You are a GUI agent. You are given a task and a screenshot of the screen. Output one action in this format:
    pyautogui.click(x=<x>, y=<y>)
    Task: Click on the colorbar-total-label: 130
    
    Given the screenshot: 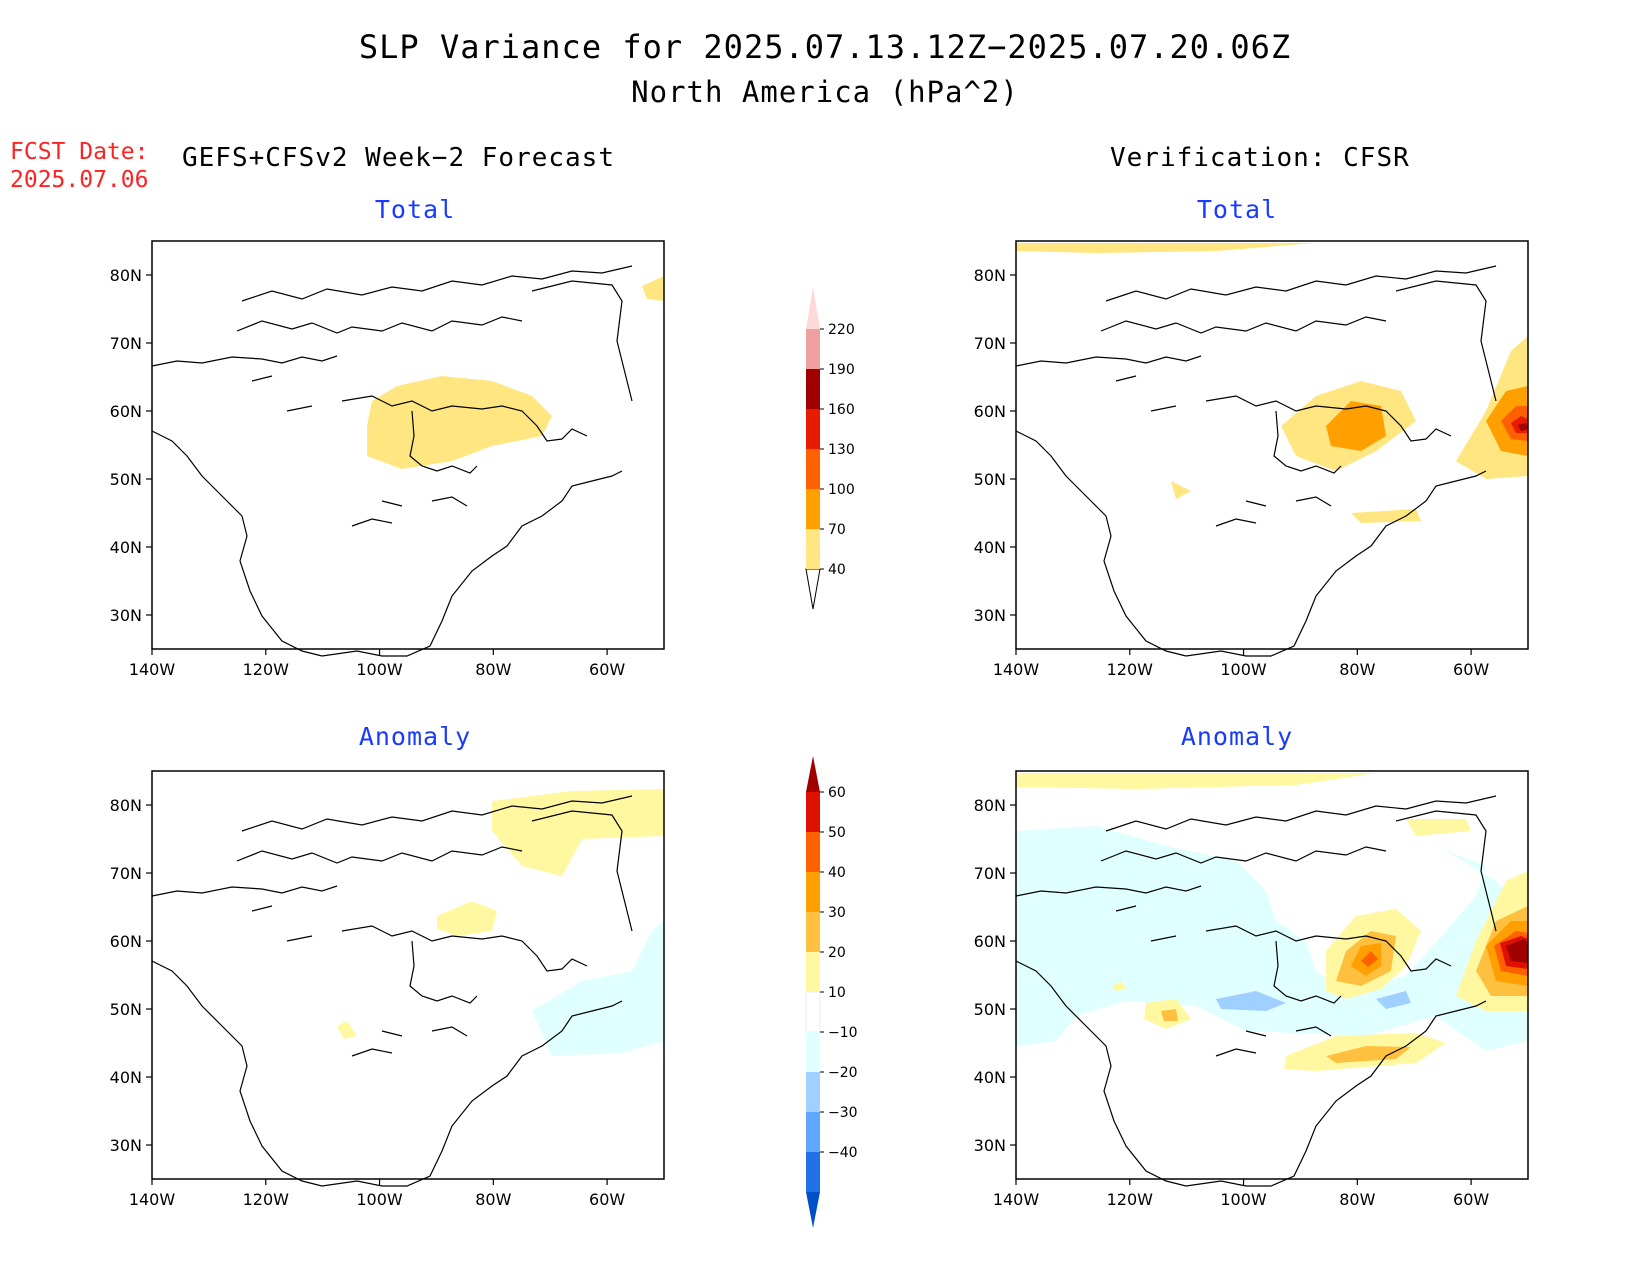 What is the action you would take?
    pyautogui.click(x=841, y=450)
    